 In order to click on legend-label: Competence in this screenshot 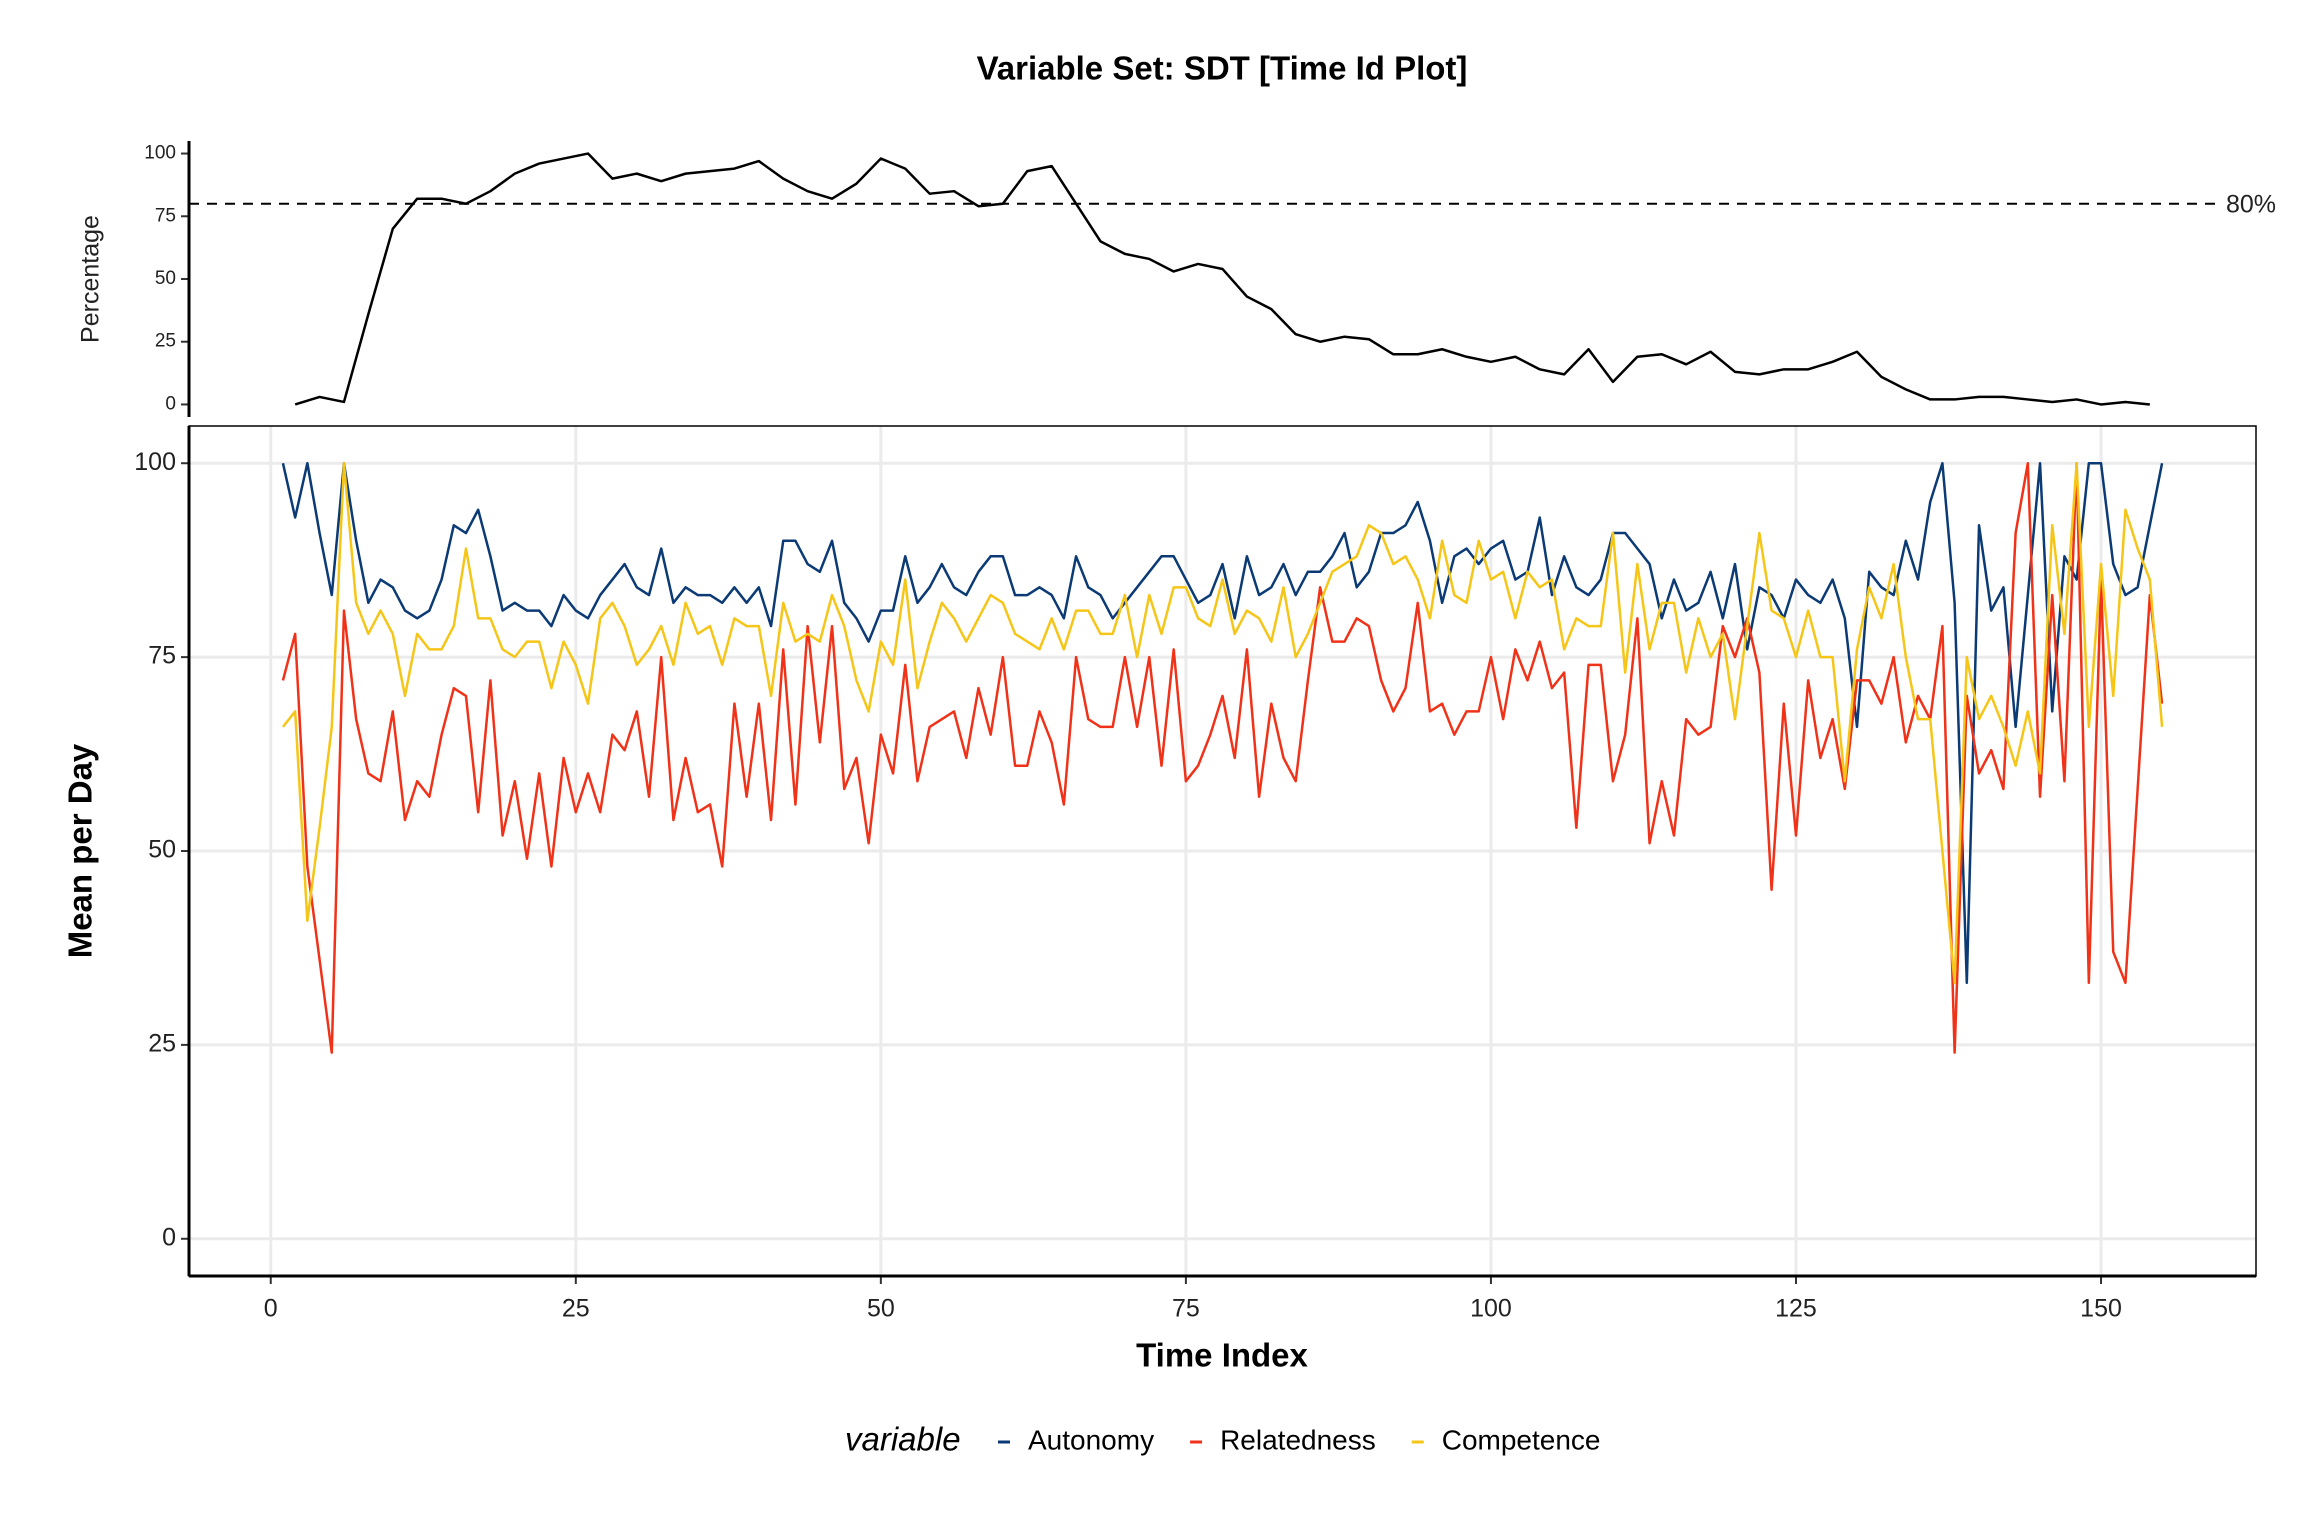, I will do `click(1521, 1439)`.